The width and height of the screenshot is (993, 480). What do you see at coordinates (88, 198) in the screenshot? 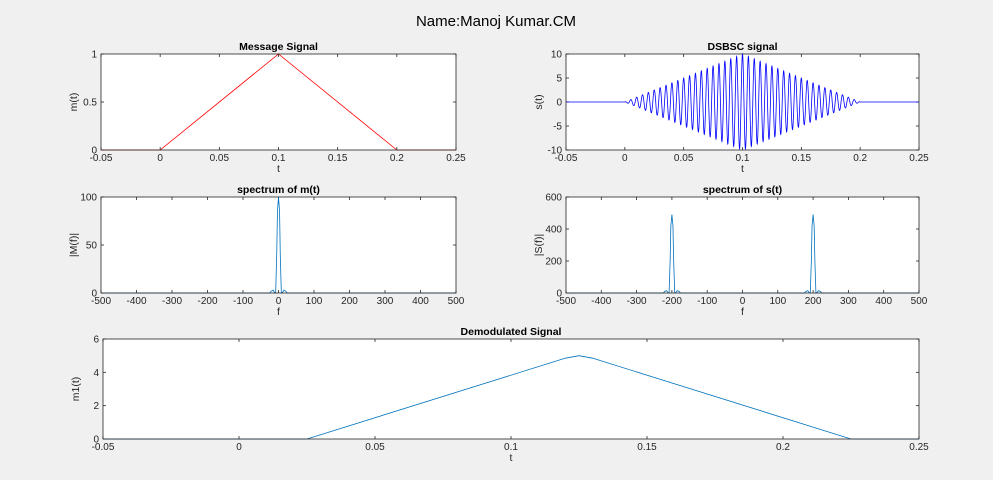
I see `y-tick-label: 100` at bounding box center [88, 198].